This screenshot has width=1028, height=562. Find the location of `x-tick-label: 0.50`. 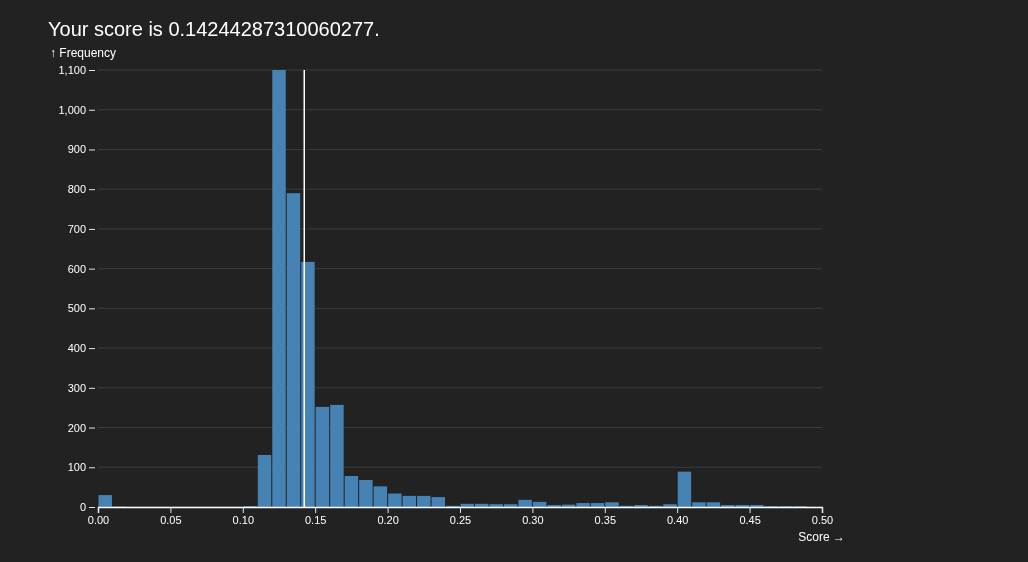

x-tick-label: 0.50 is located at coordinates (822, 519).